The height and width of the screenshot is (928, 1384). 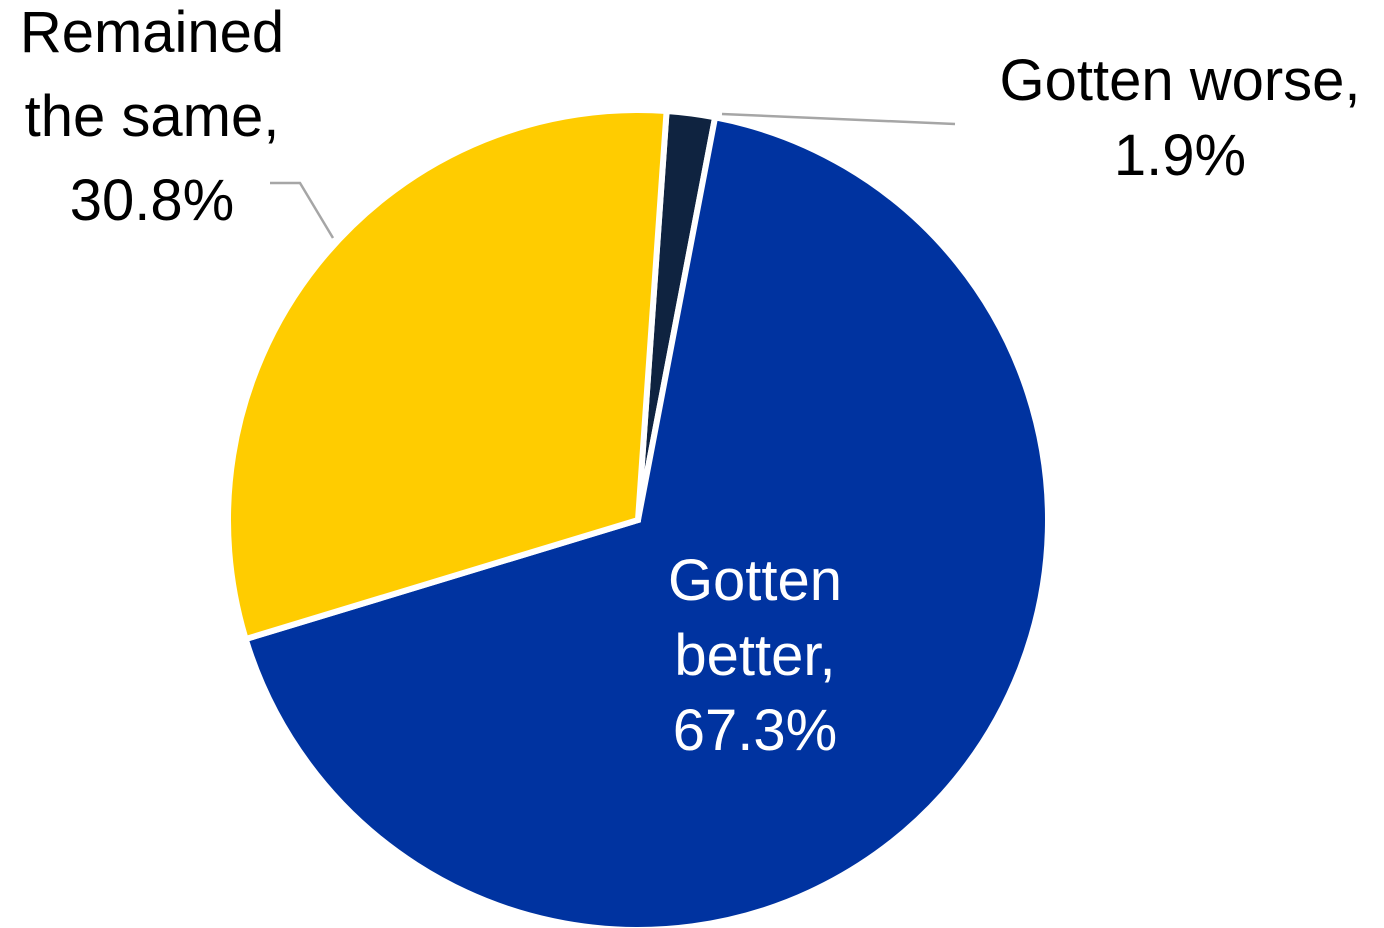 I want to click on slice-label-line: Gotten worse,, so click(x=1179, y=80).